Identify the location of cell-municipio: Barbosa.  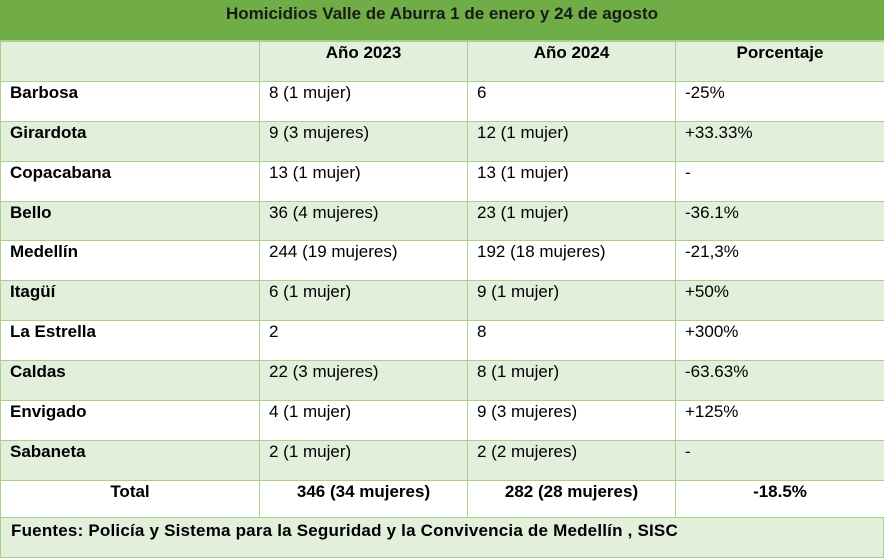
(130, 101).